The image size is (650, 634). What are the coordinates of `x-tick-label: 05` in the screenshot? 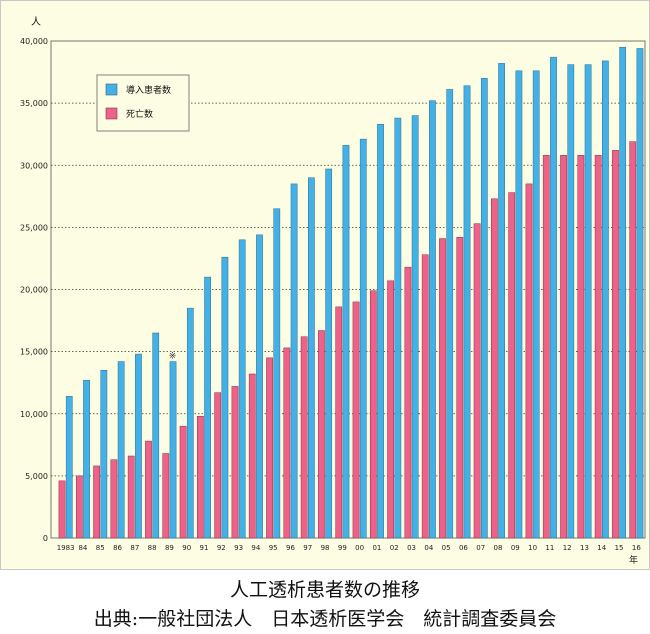 It's located at (446, 548).